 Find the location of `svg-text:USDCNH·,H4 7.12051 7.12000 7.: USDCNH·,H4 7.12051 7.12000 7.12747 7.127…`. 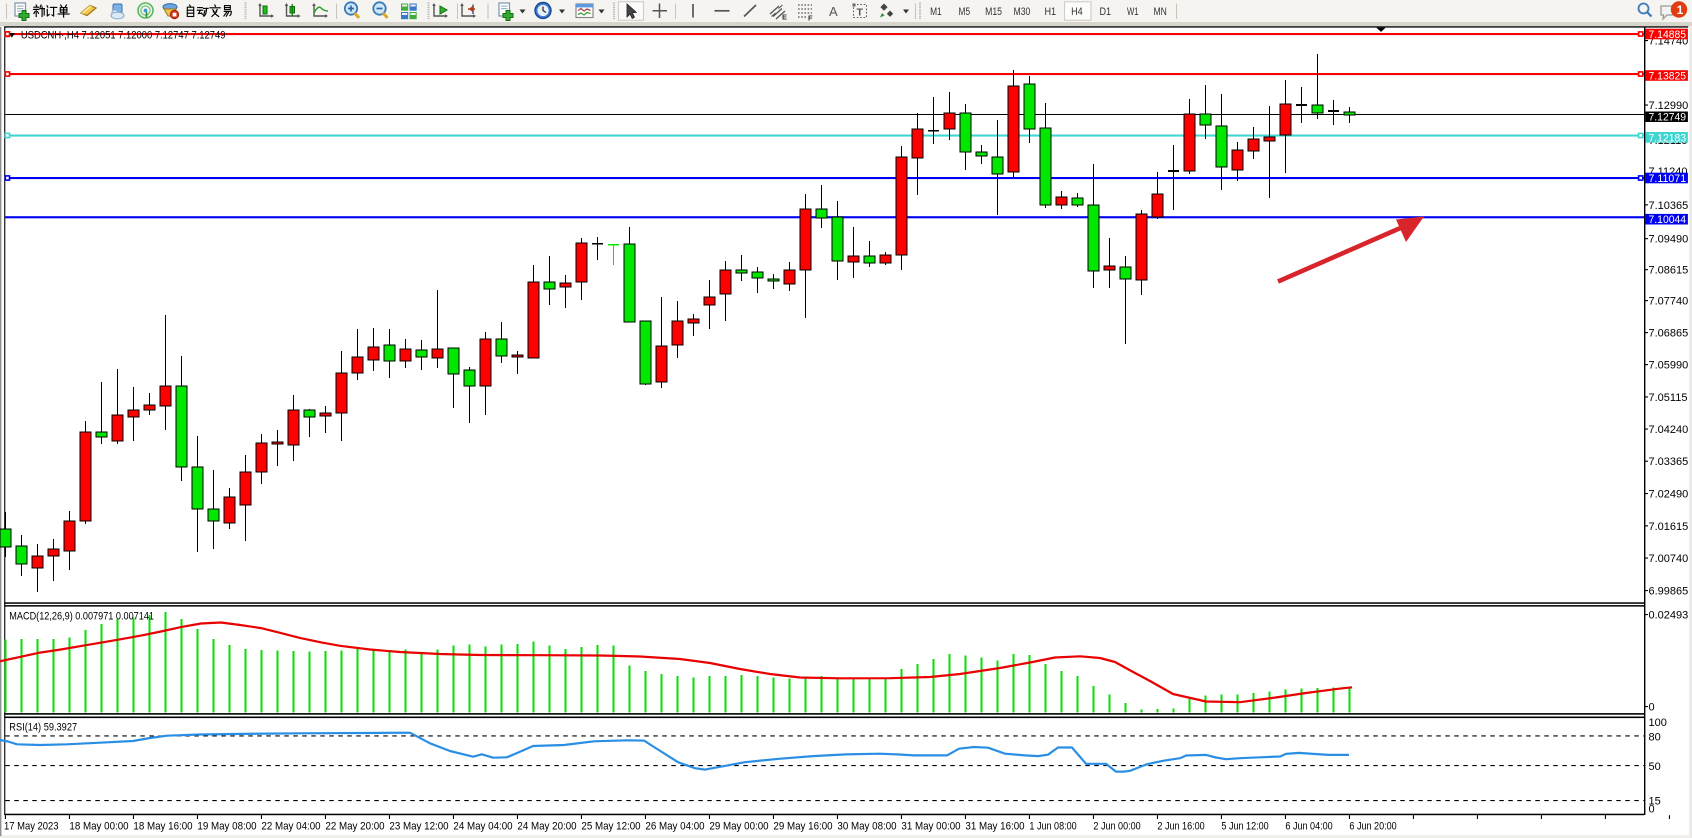

svg-text:USDCNH·,H4 7.12051 7.12000 7.: USDCNH·,H4 7.12051 7.12000 7.12747 7.127… is located at coordinates (123, 35).